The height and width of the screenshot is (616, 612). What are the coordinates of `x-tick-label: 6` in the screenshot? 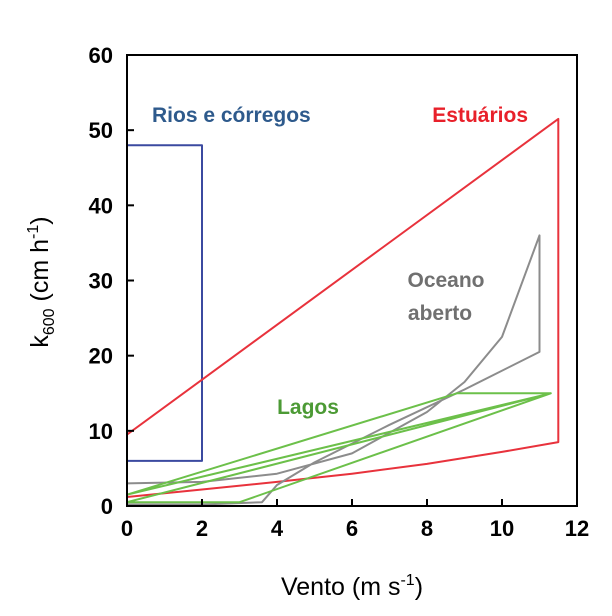 It's located at (352, 528).